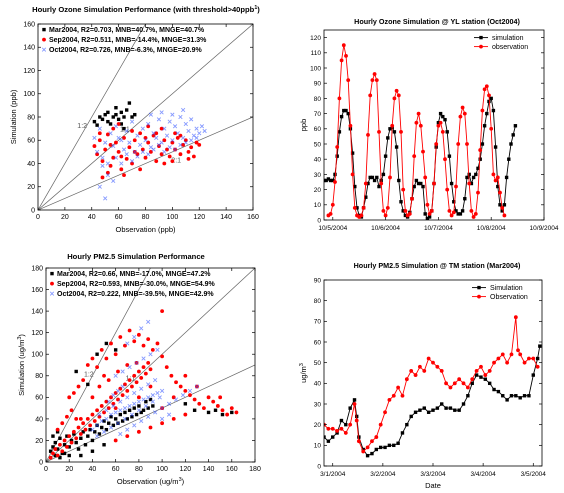 The width and height of the screenshot is (564, 493). What do you see at coordinates (510, 47) in the screenshot?
I see `legend-label: observation` at bounding box center [510, 47].